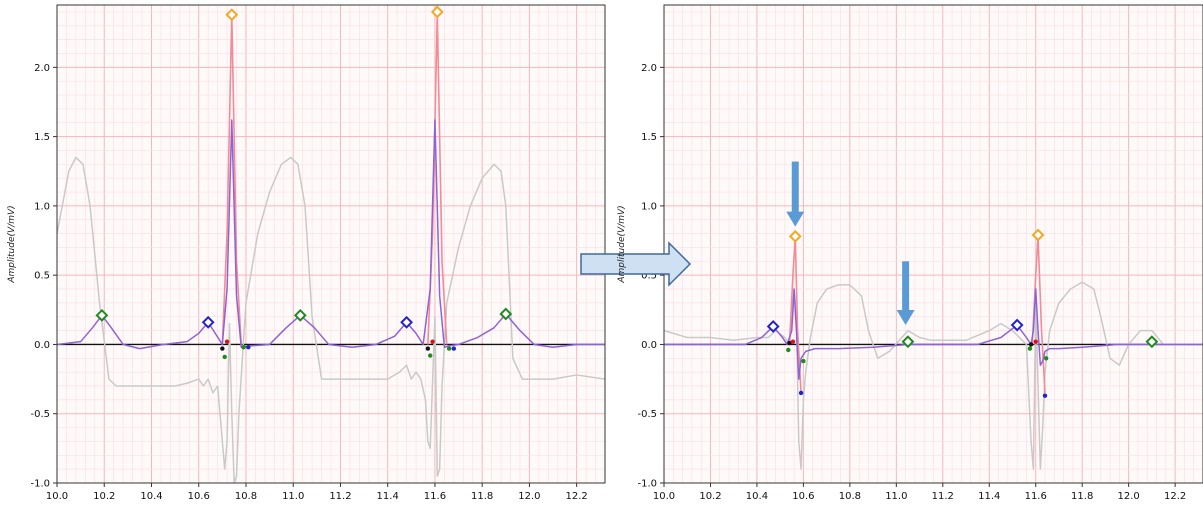 Image resolution: width=1203 pixels, height=519 pixels. I want to click on filtered-signal-line, so click(933, 334).